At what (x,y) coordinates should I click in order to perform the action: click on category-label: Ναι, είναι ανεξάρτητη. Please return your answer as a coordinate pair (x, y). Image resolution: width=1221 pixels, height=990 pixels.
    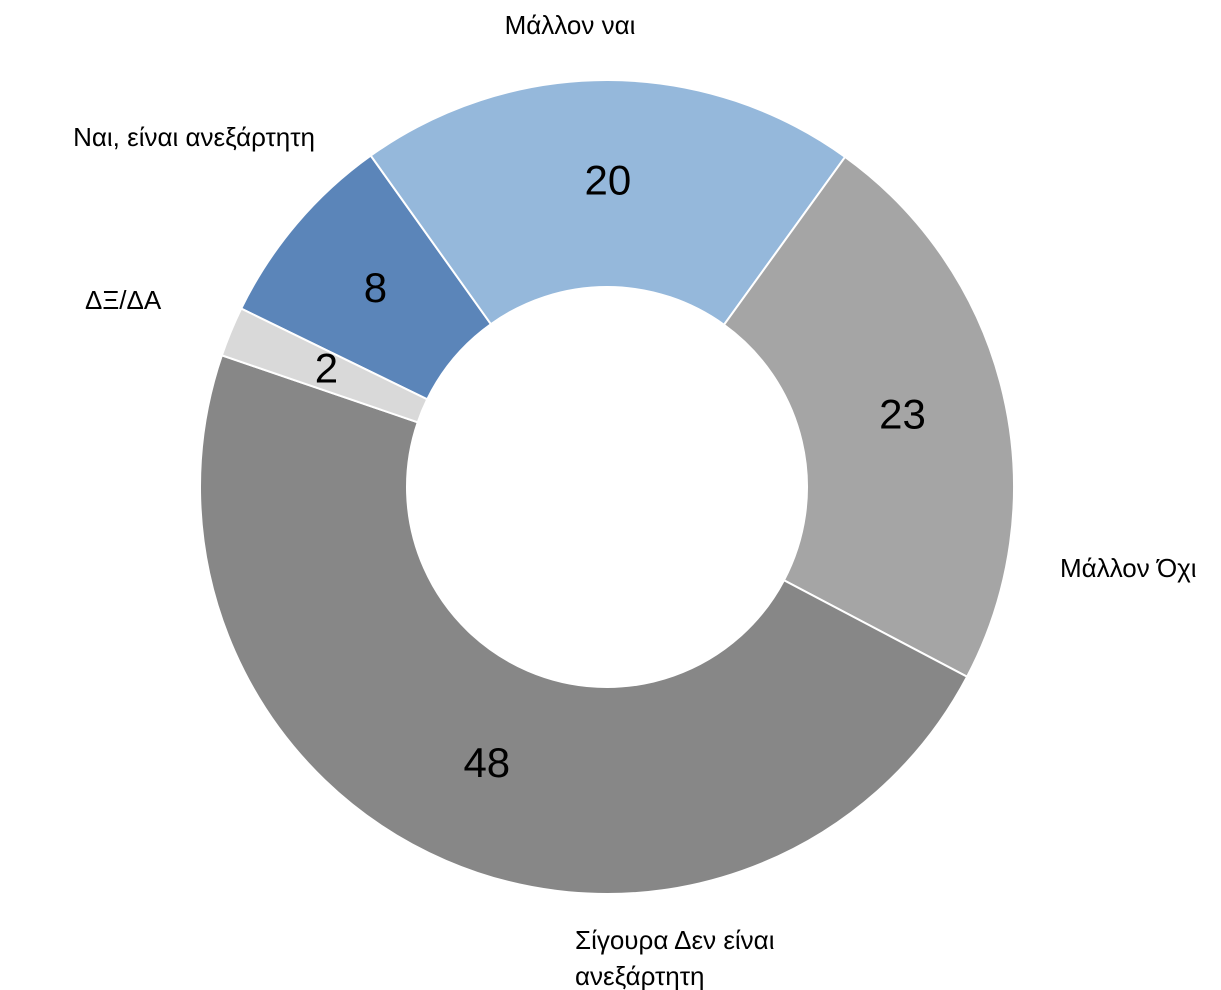
    Looking at the image, I should click on (194, 137).